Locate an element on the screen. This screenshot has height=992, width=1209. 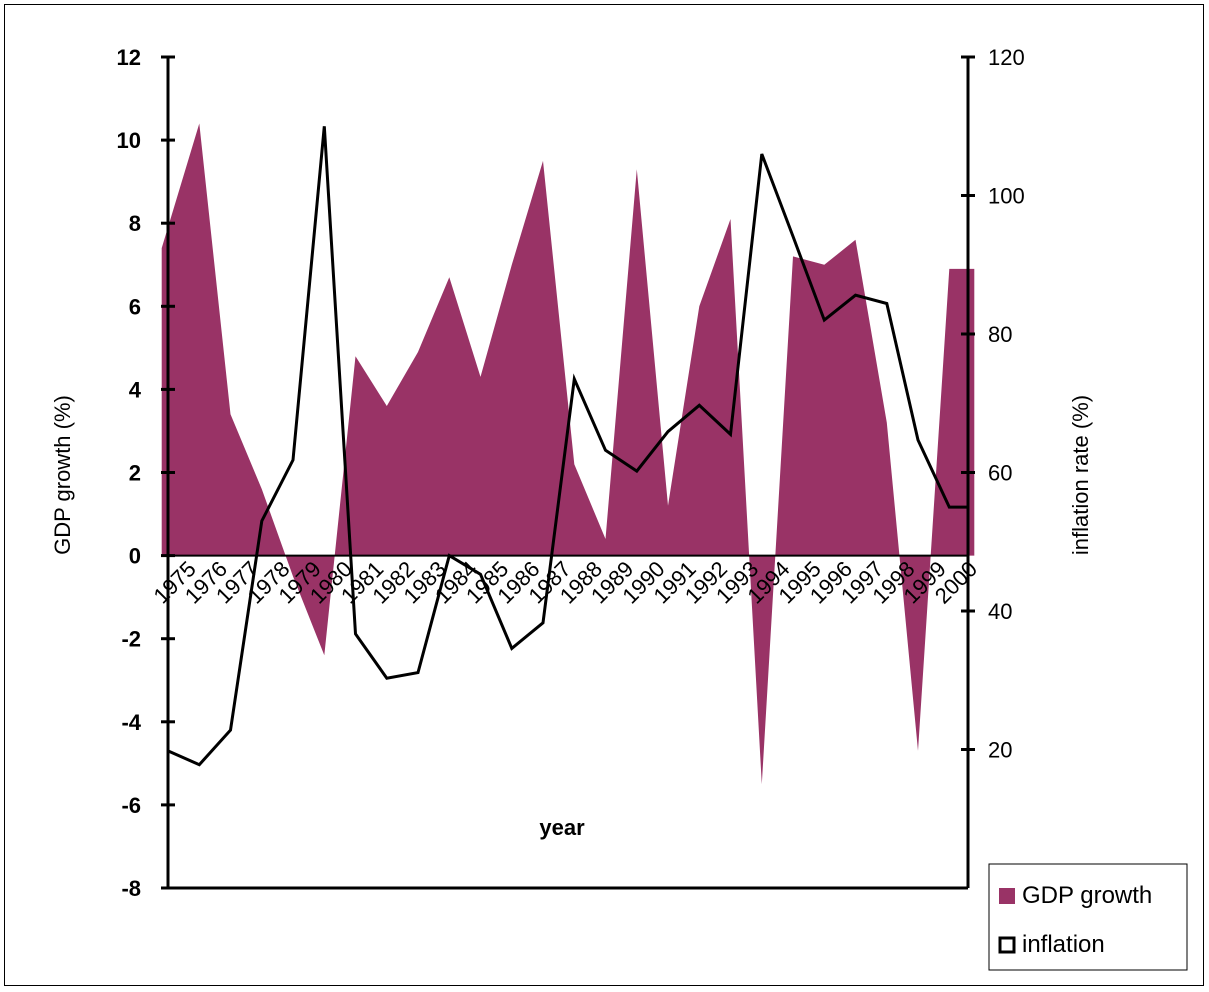
legend-swatch-gdp-growth is located at coordinates (1007, 896).